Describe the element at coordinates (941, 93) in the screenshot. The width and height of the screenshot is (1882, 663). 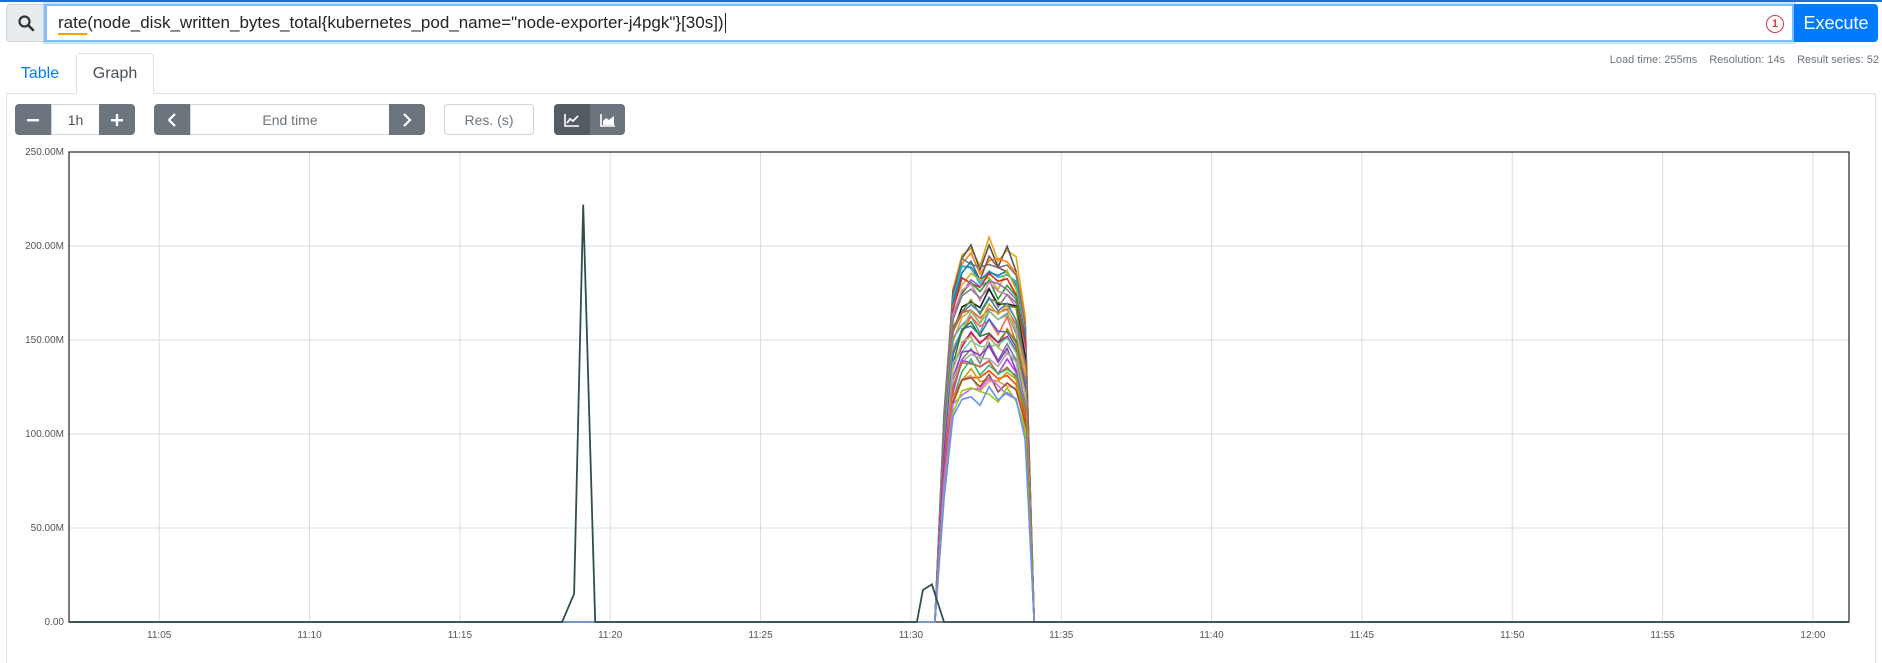
I see `tab-divider` at that location.